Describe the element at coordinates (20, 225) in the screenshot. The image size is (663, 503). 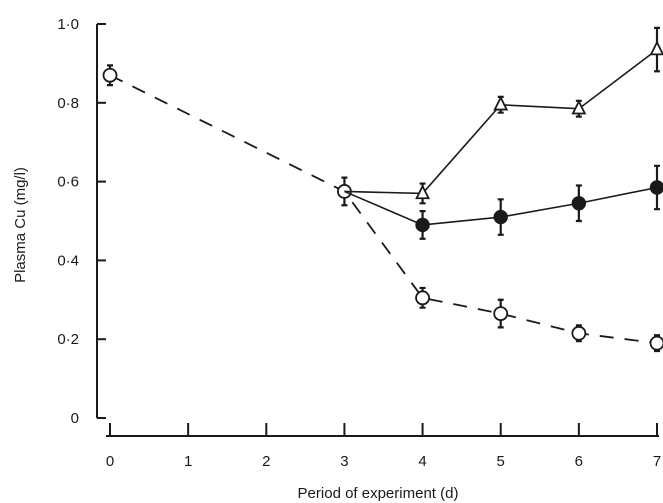
I see `y-axis-title: Plasma Cu (mg/l)` at that location.